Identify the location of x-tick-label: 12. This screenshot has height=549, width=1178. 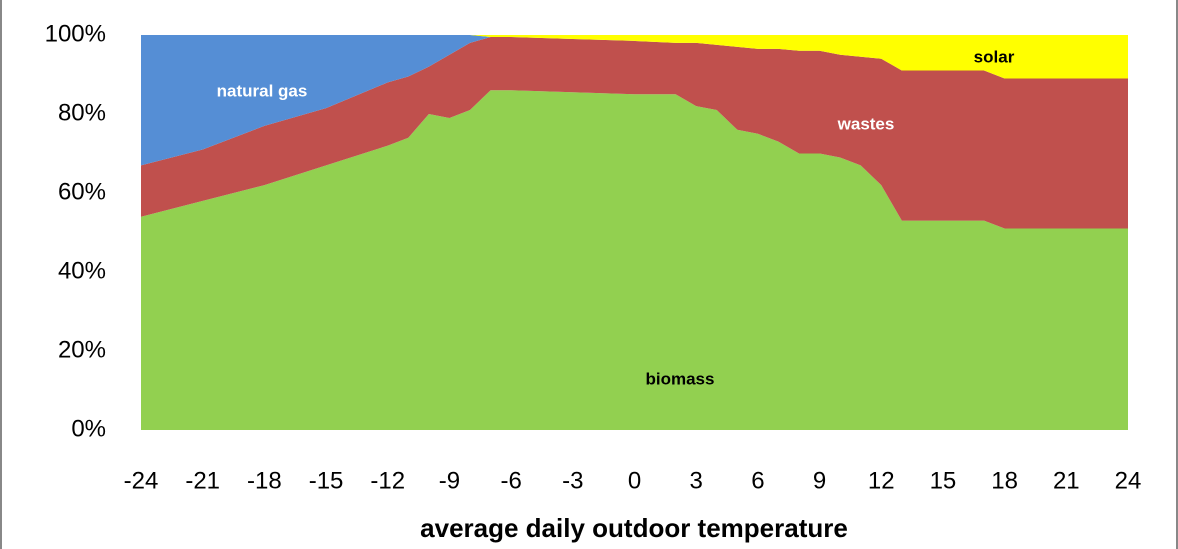
(881, 480).